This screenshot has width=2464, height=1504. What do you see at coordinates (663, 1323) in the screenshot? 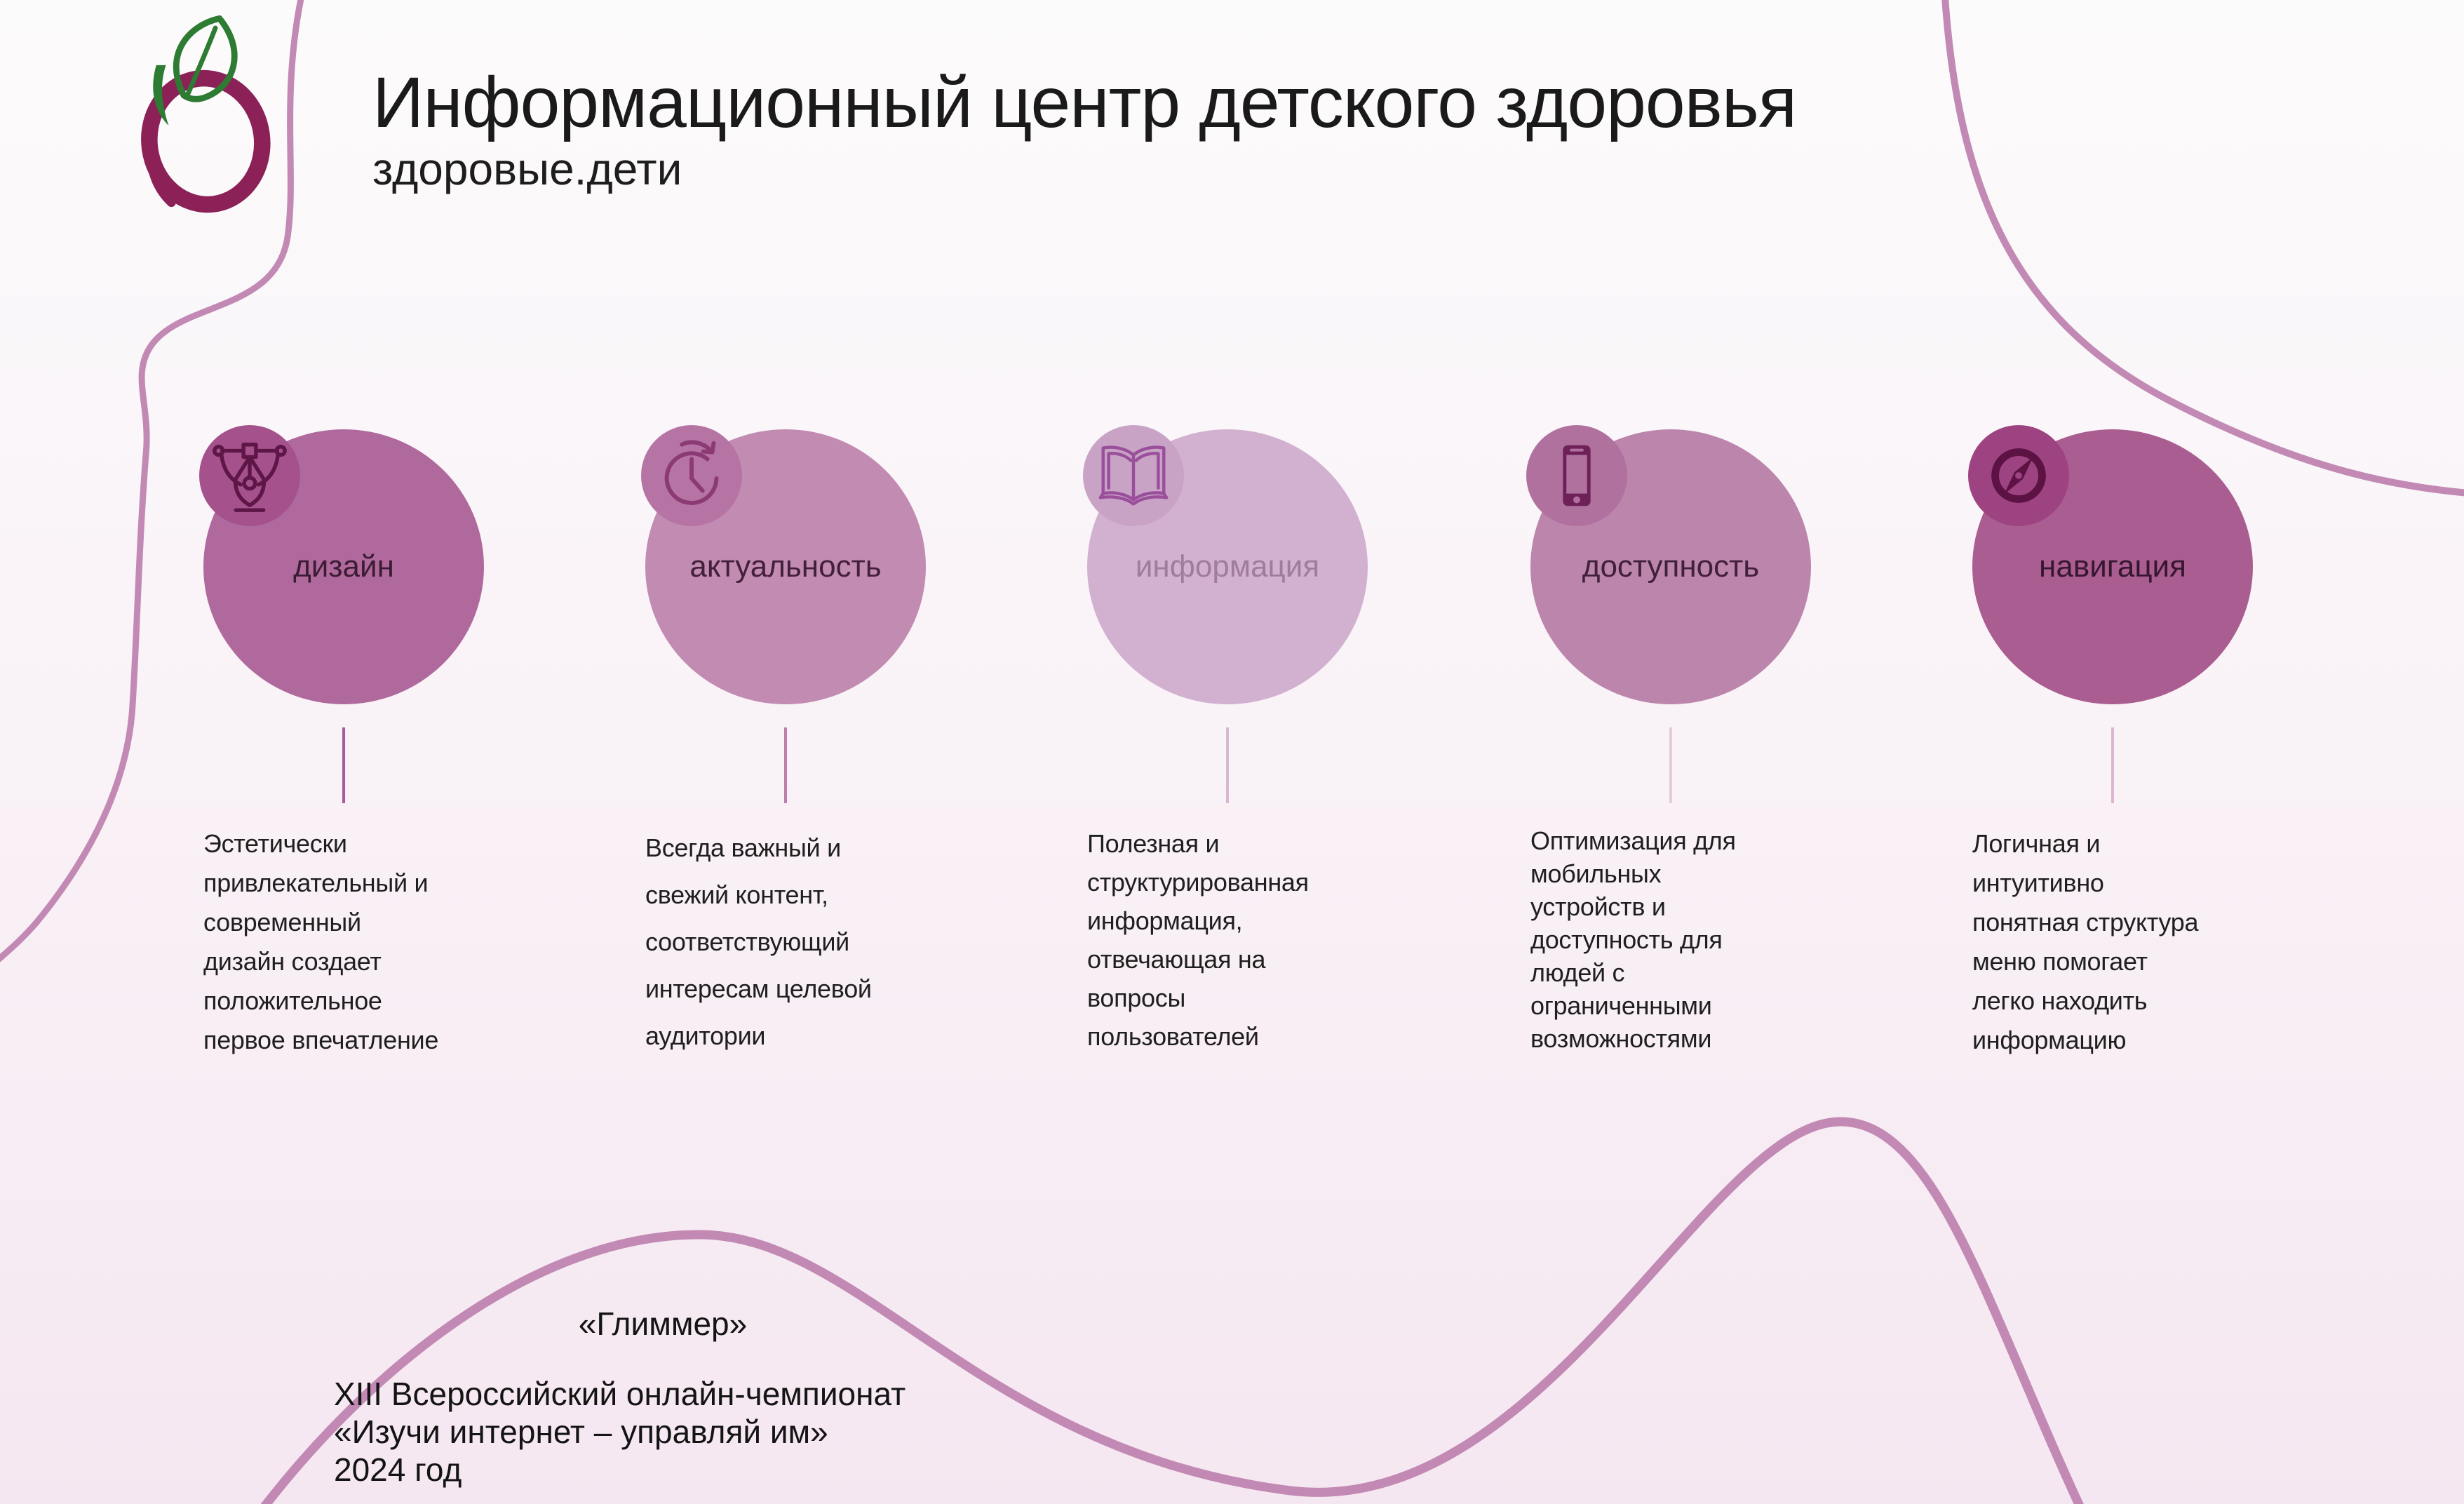
I see `footer-team-name: «Глиммер»` at bounding box center [663, 1323].